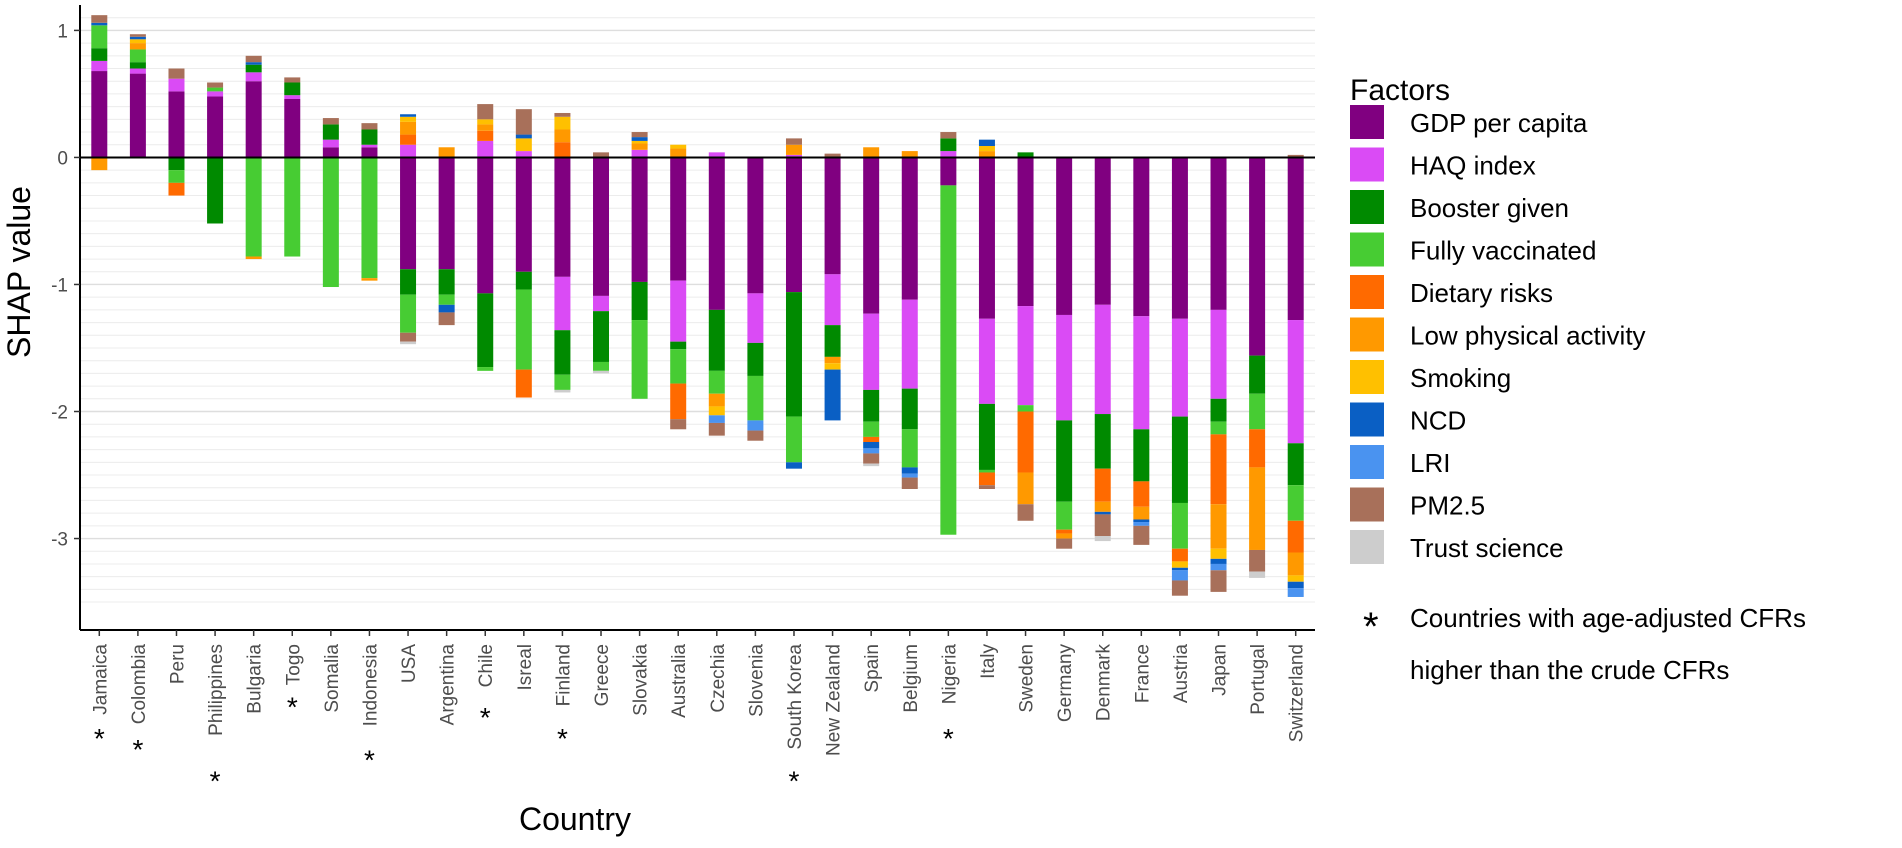  Describe the element at coordinates (409, 663) in the screenshot. I see `category-label: USA` at that location.